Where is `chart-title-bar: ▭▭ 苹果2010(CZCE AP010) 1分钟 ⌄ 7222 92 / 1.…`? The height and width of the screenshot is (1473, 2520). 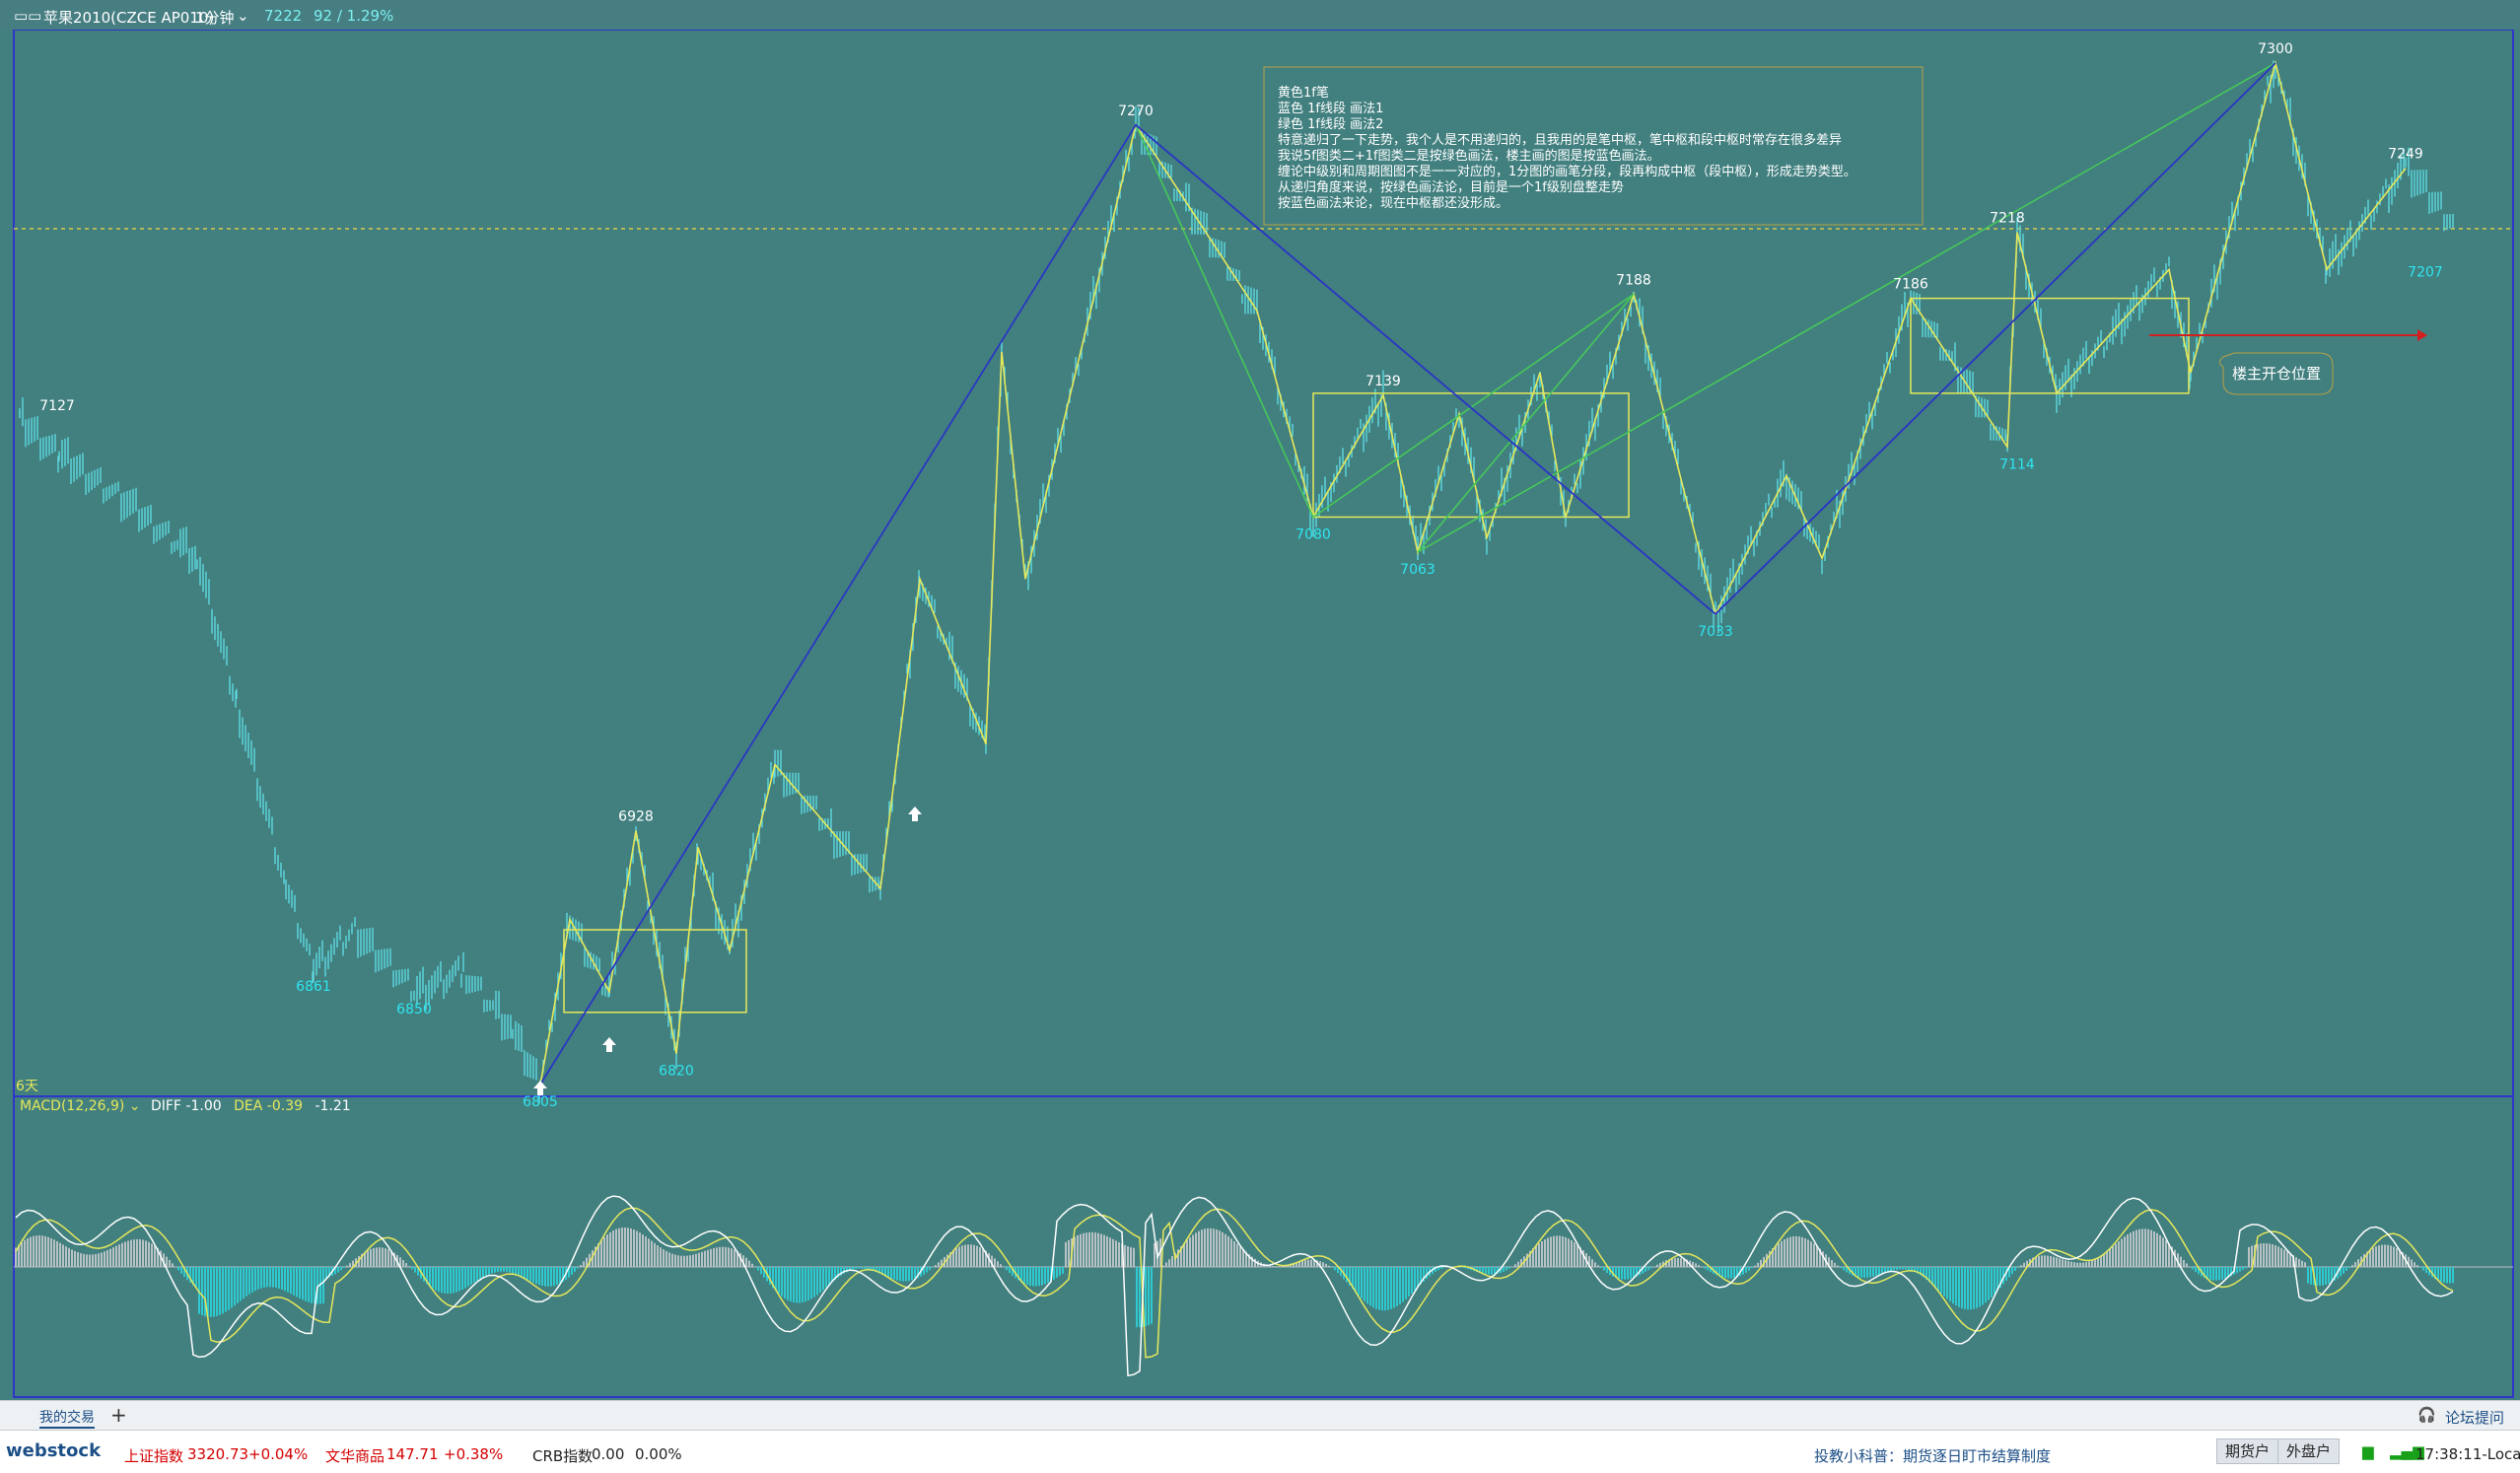
chart-title-bar: ▭▭ 苹果2010(CZCE AP010) 1分钟 ⌄ 7222 92 / 1.… is located at coordinates (1260, 15).